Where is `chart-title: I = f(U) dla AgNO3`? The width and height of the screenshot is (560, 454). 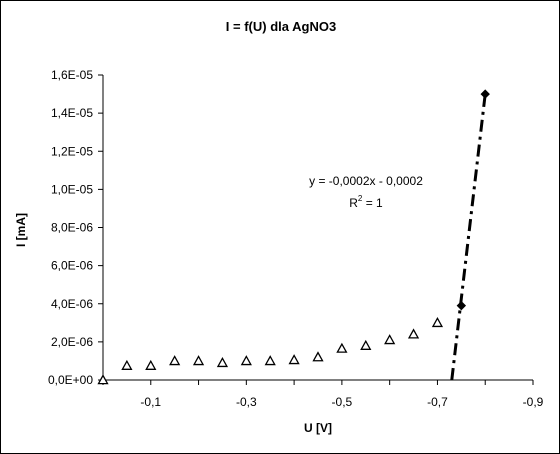
chart-title: I = f(U) dla AgNO3 is located at coordinates (281, 26).